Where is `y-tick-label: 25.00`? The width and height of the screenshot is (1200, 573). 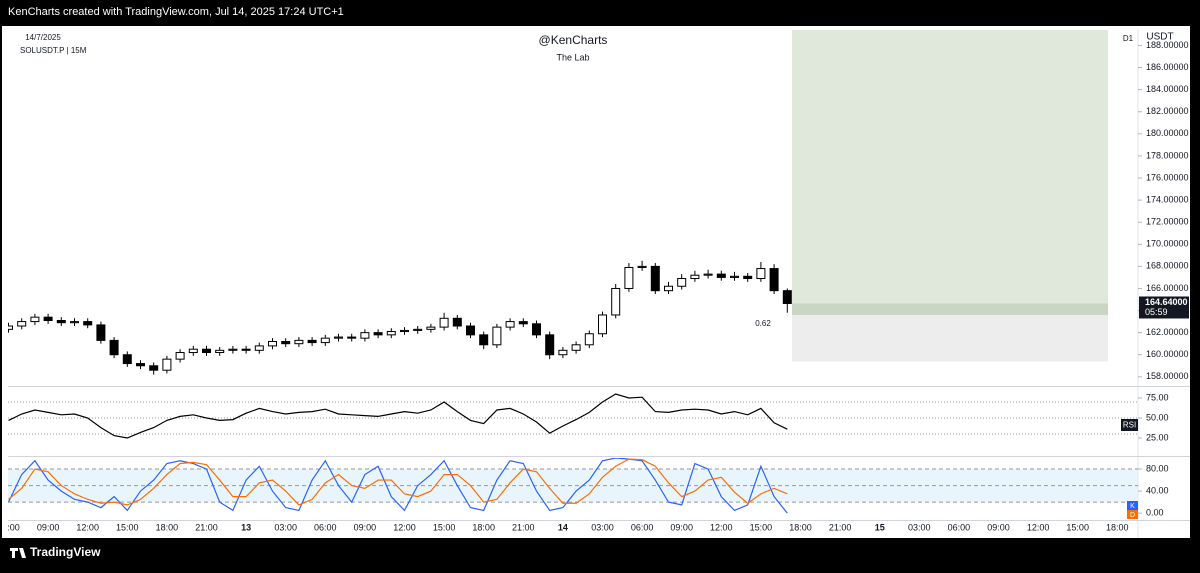
y-tick-label: 25.00 is located at coordinates (1157, 437).